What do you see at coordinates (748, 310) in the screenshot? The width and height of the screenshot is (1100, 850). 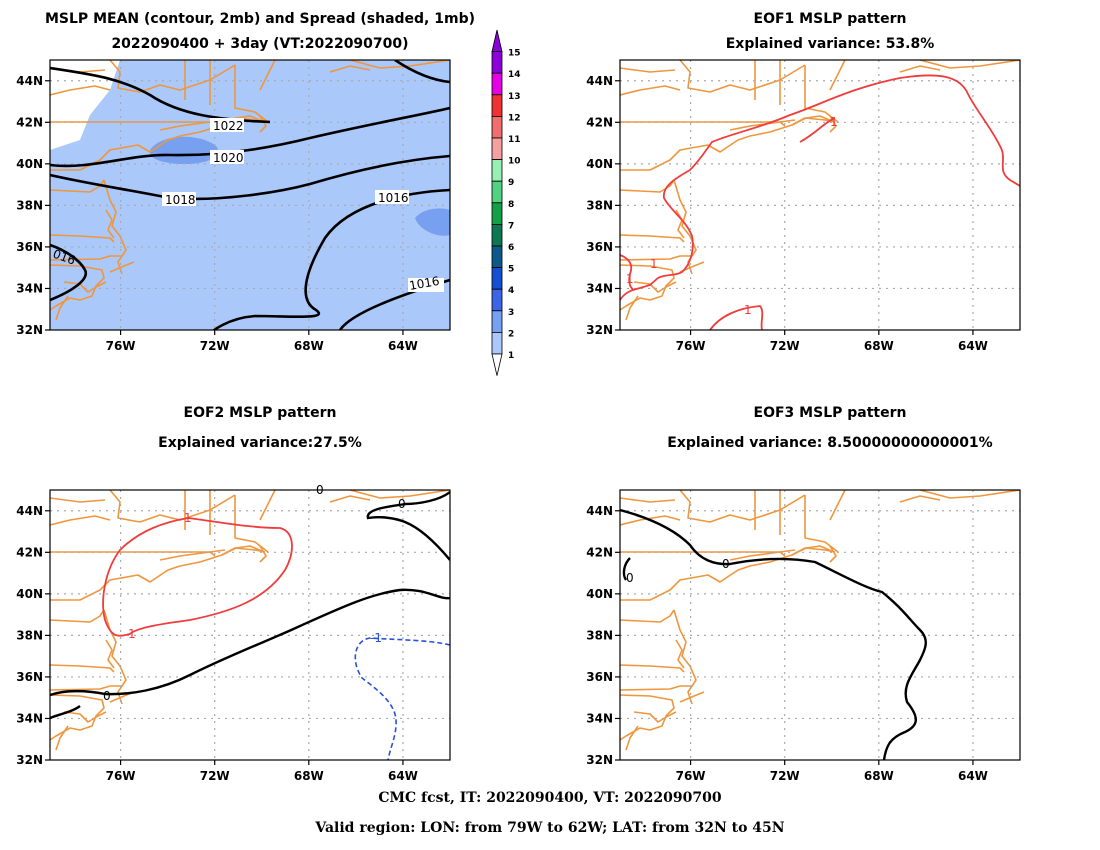 I see `eof1-contour-label-4: 1` at bounding box center [748, 310].